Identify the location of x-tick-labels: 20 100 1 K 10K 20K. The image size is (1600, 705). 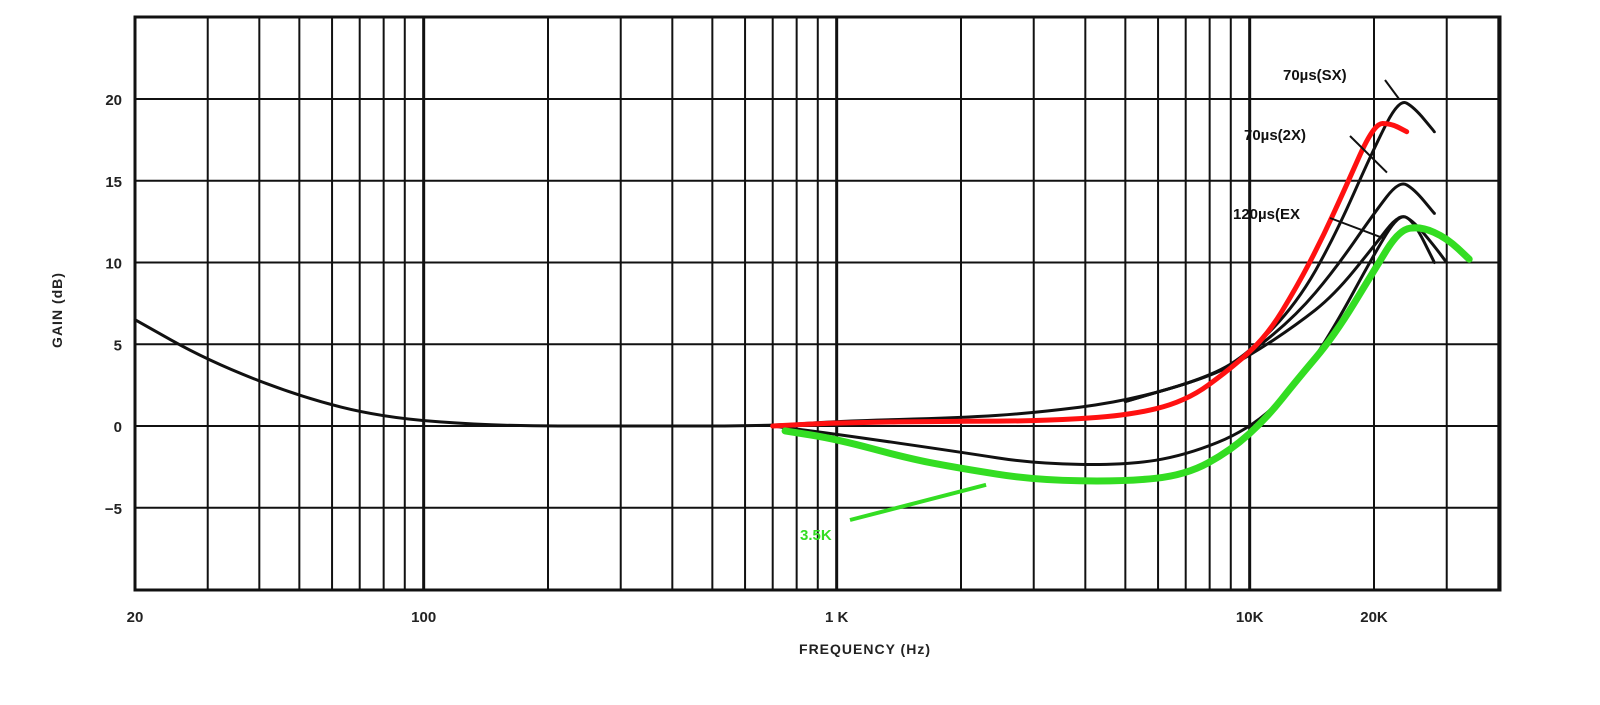
(757, 617).